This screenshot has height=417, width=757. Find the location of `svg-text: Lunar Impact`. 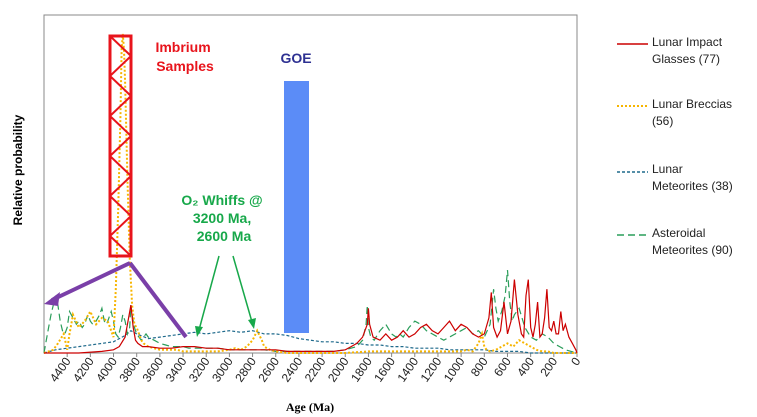

svg-text: Lunar Impact is located at coordinates (687, 42).